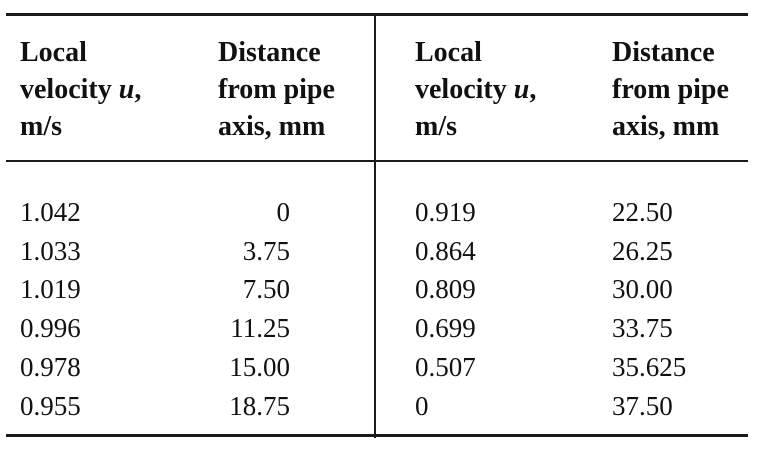 The width and height of the screenshot is (764, 454). What do you see at coordinates (266, 289) in the screenshot?
I see `distance-cell: 7.50` at bounding box center [266, 289].